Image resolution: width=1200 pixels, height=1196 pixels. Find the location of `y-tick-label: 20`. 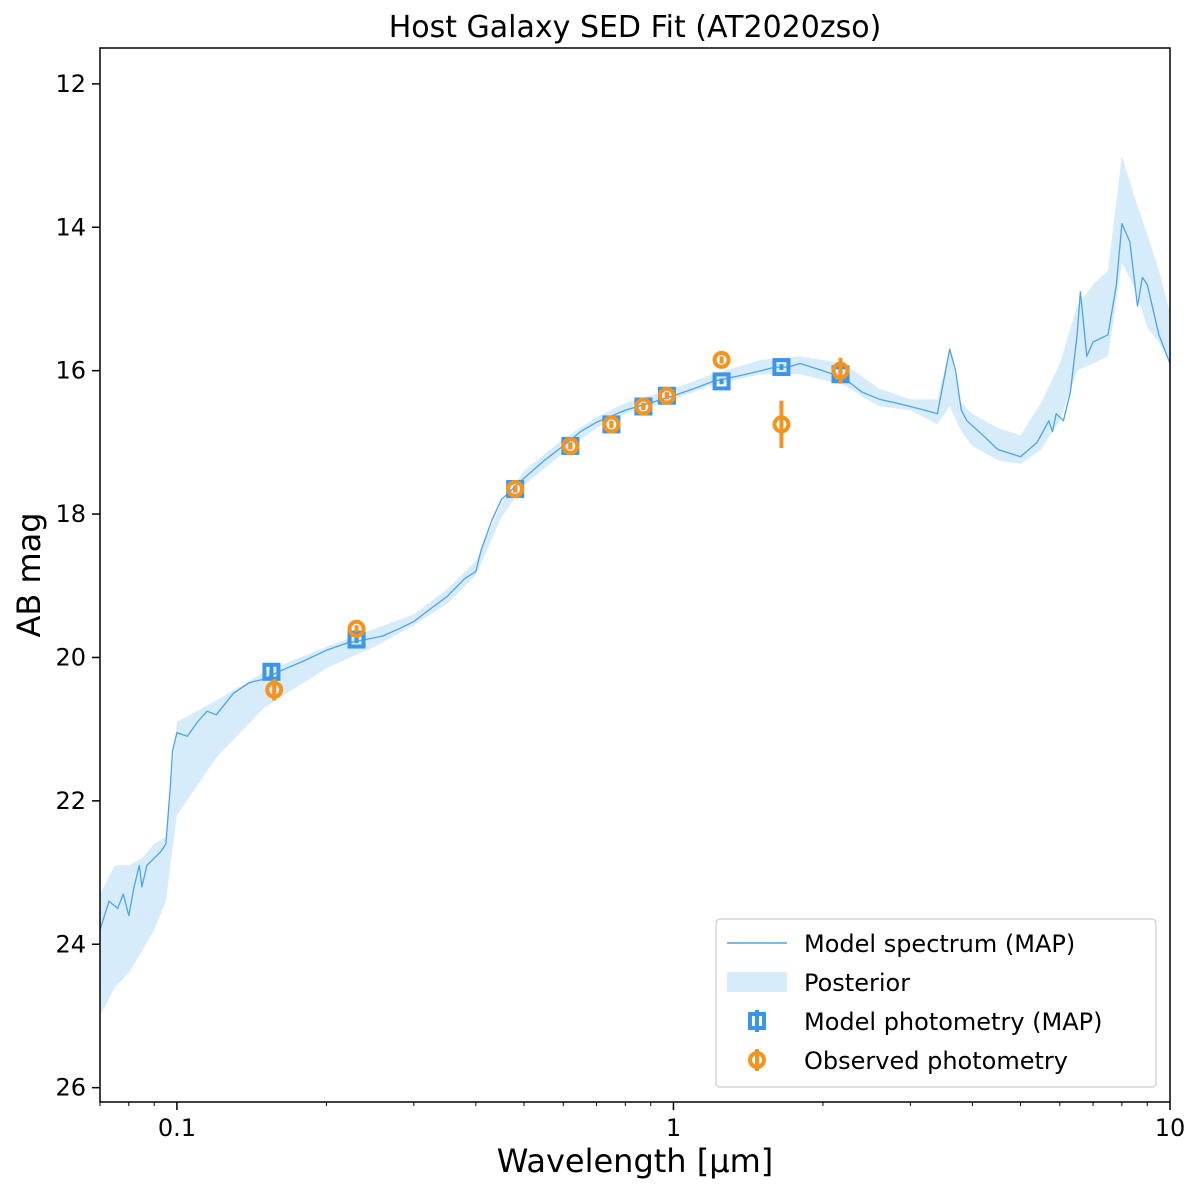

y-tick-label: 20 is located at coordinates (70, 657).